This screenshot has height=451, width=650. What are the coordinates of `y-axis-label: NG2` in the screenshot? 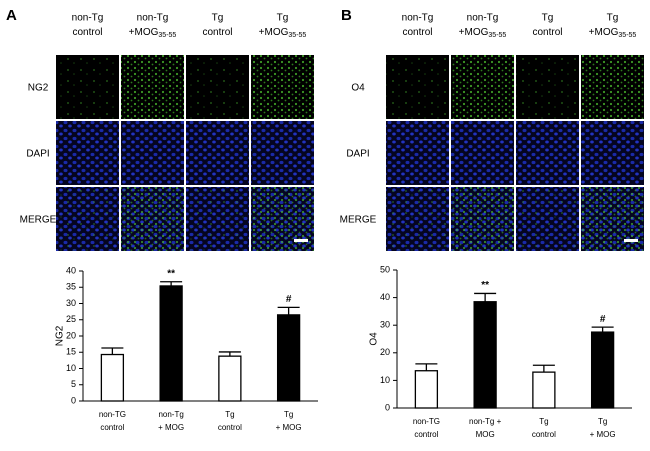 It's located at (60, 335).